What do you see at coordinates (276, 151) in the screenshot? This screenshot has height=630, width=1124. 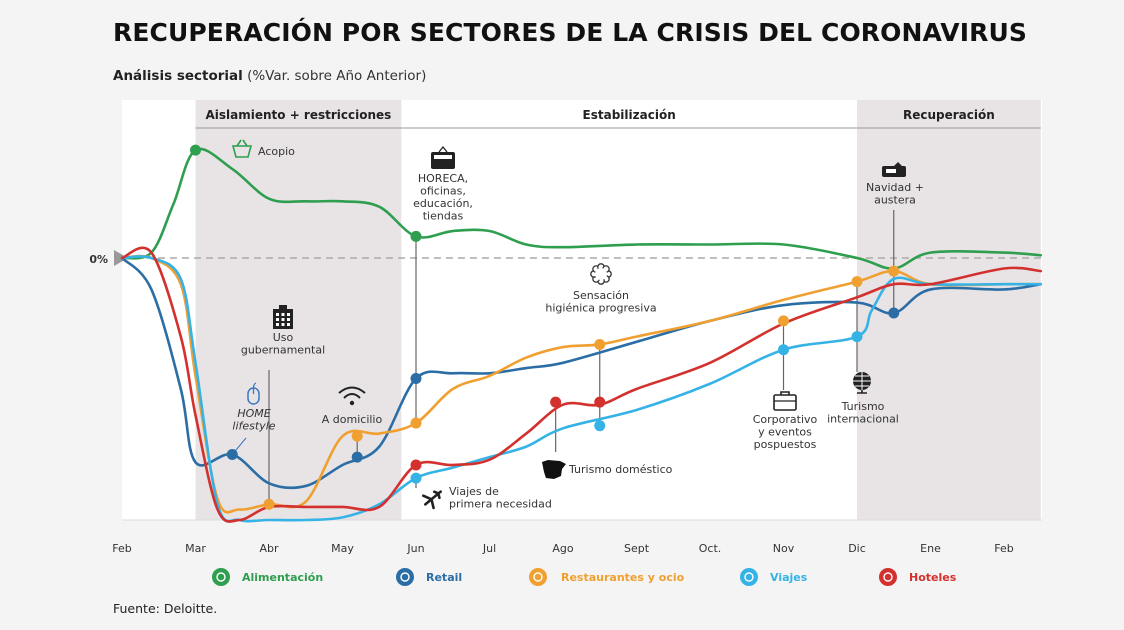 I see `annotation-acopio-text: Acopio` at bounding box center [276, 151].